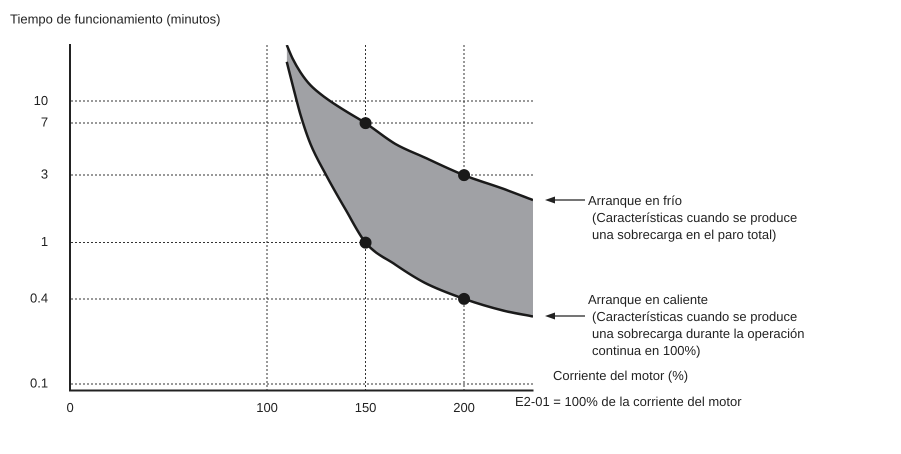 The width and height of the screenshot is (901, 454). Describe the element at coordinates (115, 19) in the screenshot. I see `y-axis-title: Tiempo de funcionamiento (minutos)` at that location.